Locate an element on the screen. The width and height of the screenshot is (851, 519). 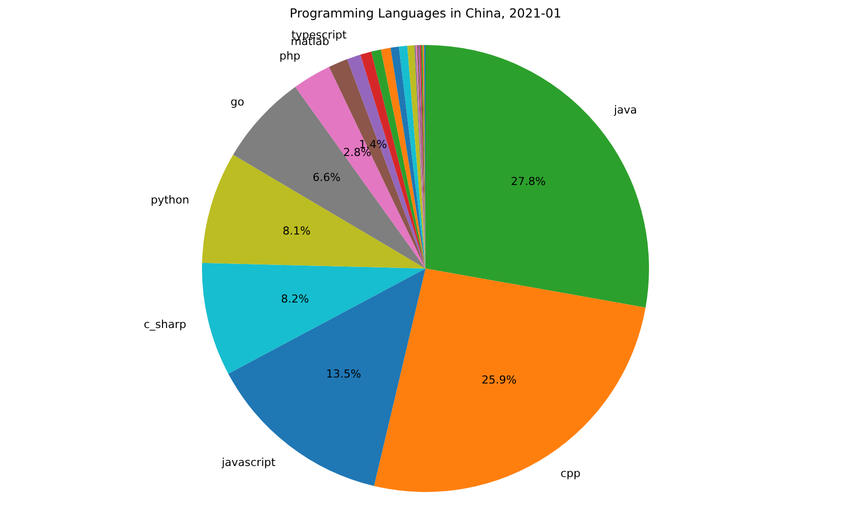
data-label: 8.1% is located at coordinates (296, 231).